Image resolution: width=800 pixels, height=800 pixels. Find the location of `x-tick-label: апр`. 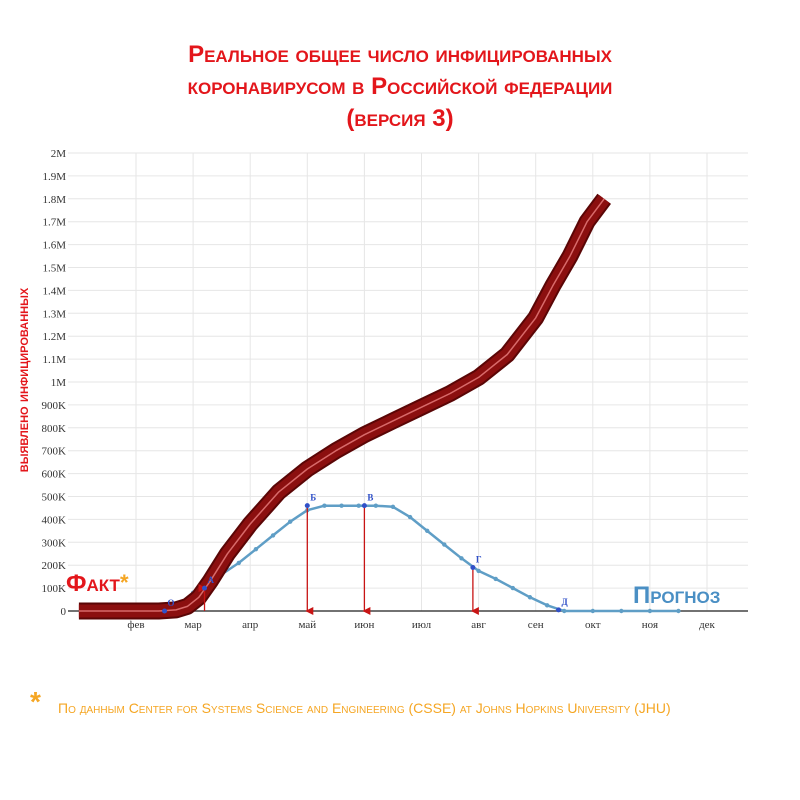

x-tick-label: апр is located at coordinates (250, 625).